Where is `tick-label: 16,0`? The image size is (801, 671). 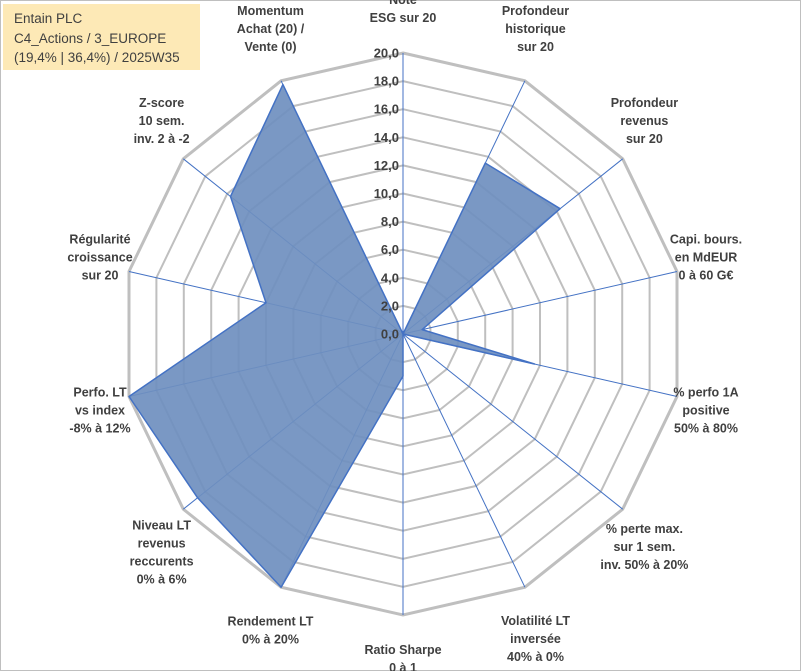
tick-label: 16,0 is located at coordinates (386, 109).